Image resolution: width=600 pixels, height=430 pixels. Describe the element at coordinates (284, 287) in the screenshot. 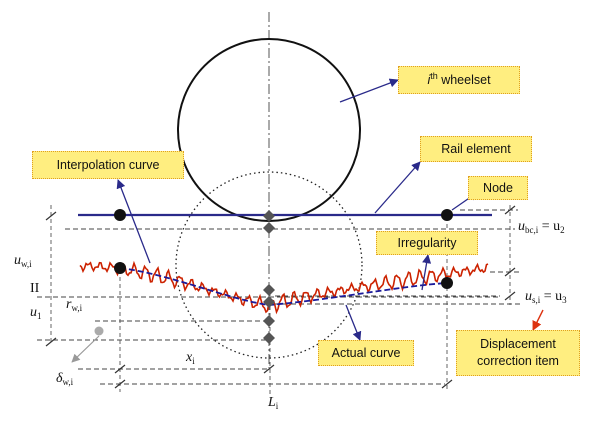

I see `actual-curve` at that location.